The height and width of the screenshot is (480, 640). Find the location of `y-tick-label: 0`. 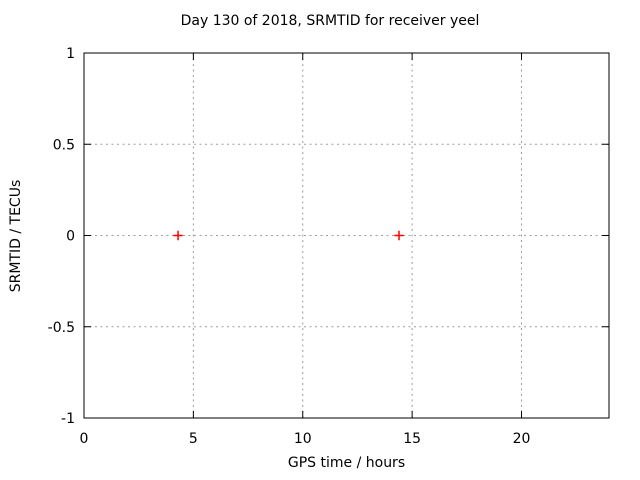

y-tick-label: 0 is located at coordinates (70, 237).